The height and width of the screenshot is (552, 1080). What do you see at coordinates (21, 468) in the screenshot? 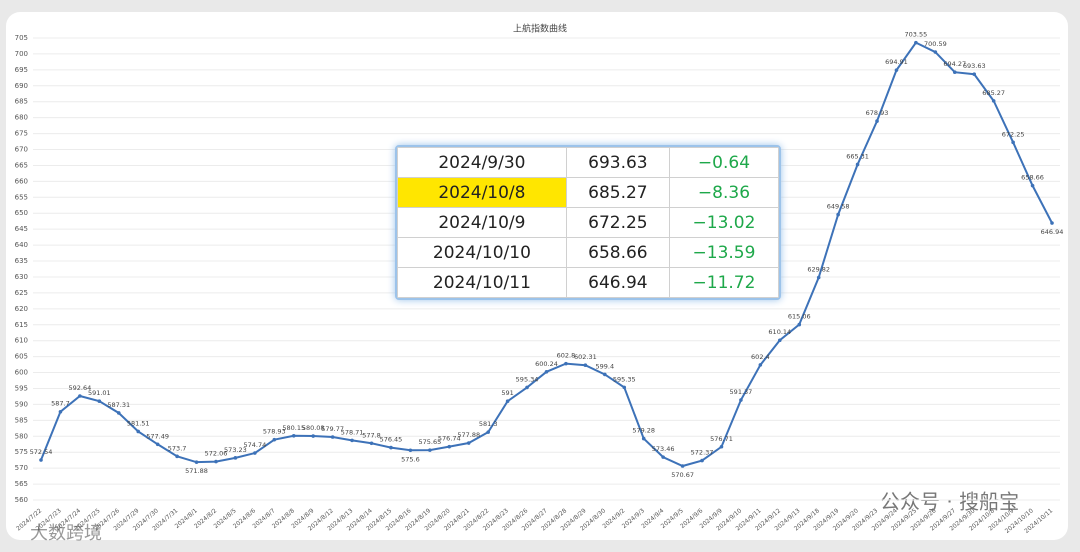
I see `y-tick-label: 570` at bounding box center [21, 468].